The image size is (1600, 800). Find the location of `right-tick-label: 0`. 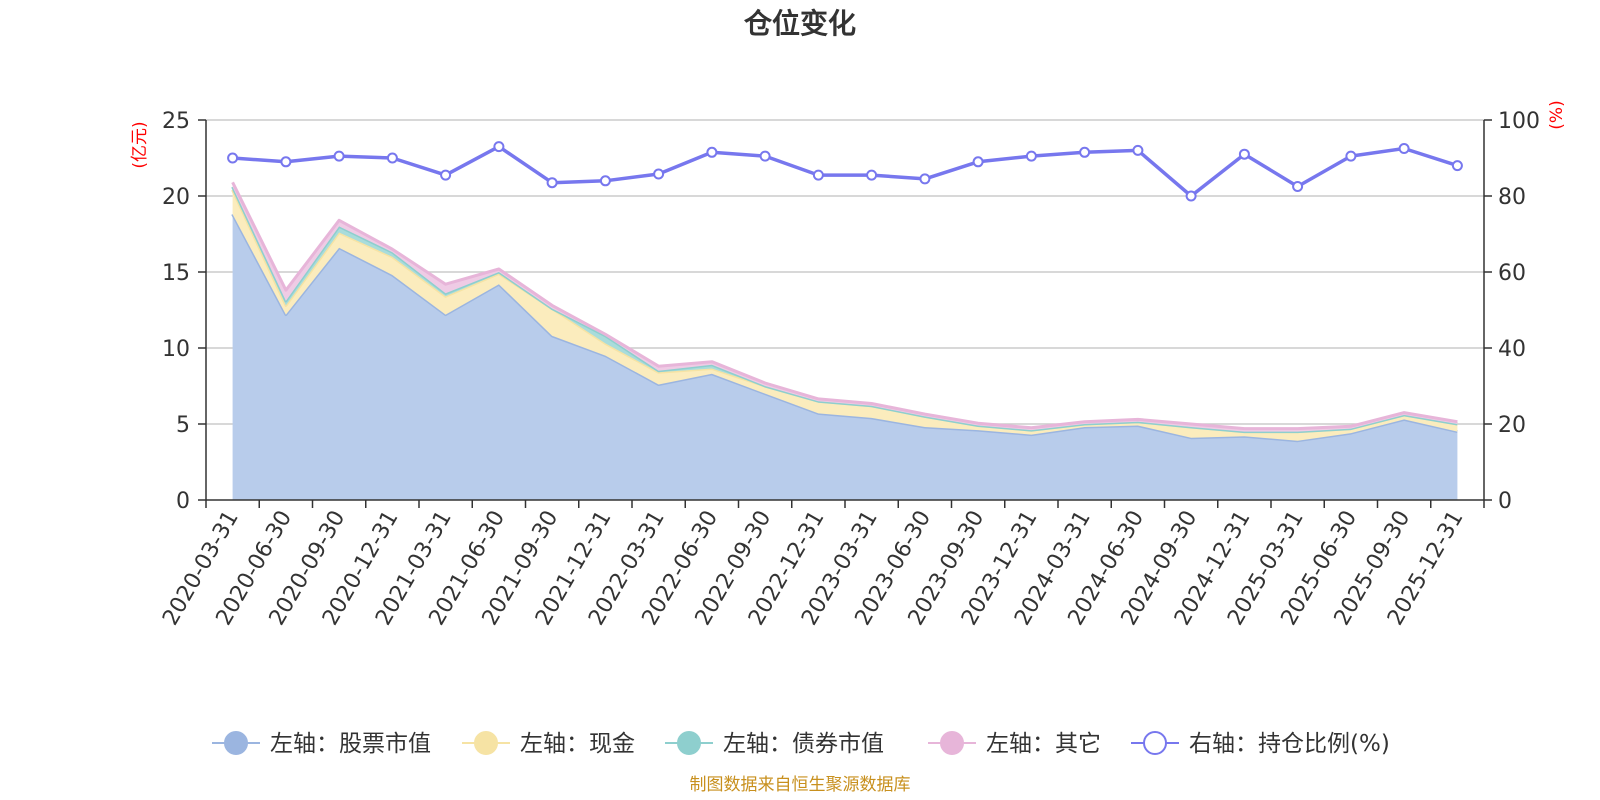

right-tick-label: 0 is located at coordinates (1505, 501).